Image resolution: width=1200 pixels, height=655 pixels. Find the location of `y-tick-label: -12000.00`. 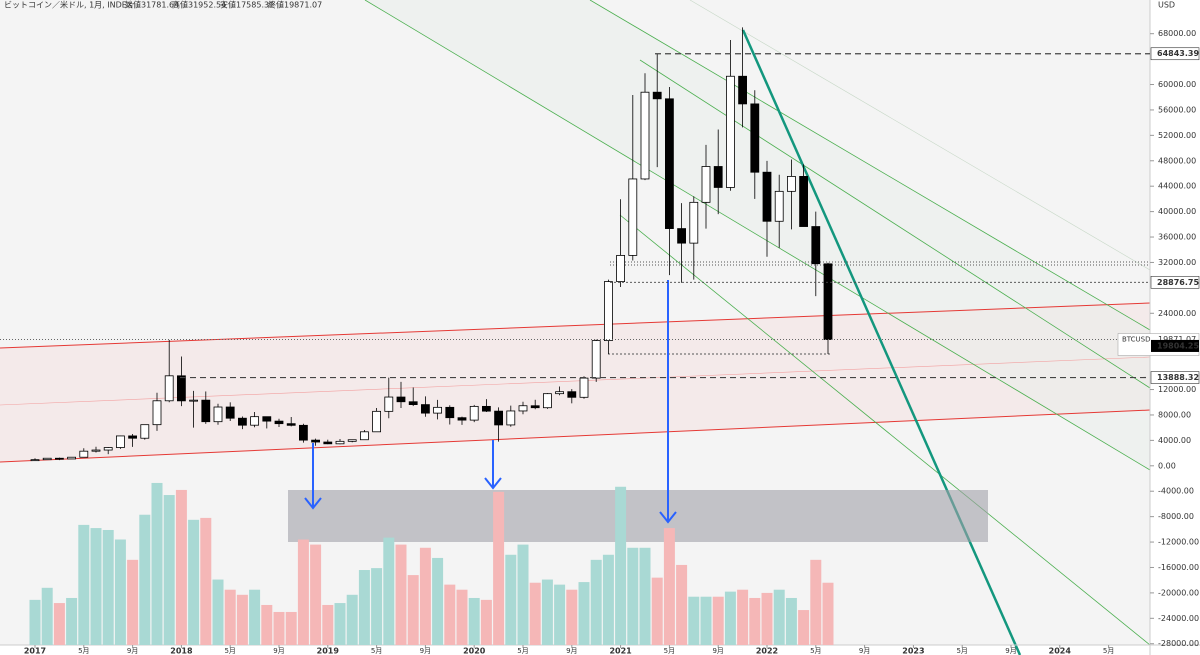

y-tick-label: -12000.00 is located at coordinates (1178, 542).